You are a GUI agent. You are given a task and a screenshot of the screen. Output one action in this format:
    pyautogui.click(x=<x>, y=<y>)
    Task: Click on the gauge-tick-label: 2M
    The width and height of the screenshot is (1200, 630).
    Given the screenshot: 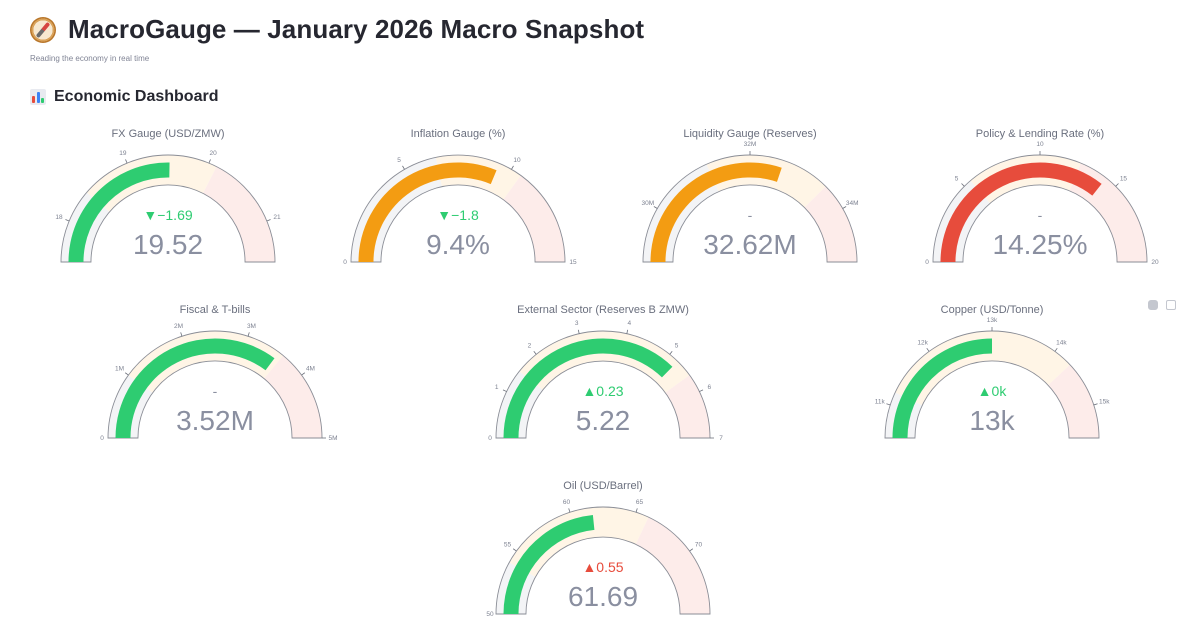 What is the action you would take?
    pyautogui.click(x=178, y=326)
    